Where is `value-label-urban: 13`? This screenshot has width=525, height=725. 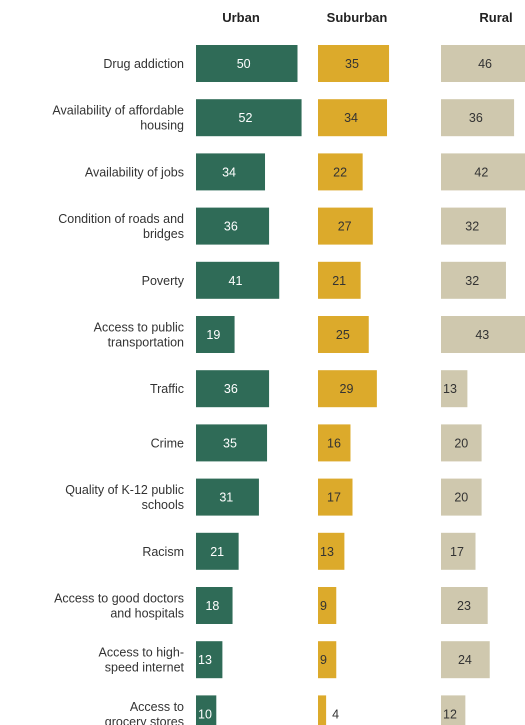
value-label-urban: 13 is located at coordinates (205, 660).